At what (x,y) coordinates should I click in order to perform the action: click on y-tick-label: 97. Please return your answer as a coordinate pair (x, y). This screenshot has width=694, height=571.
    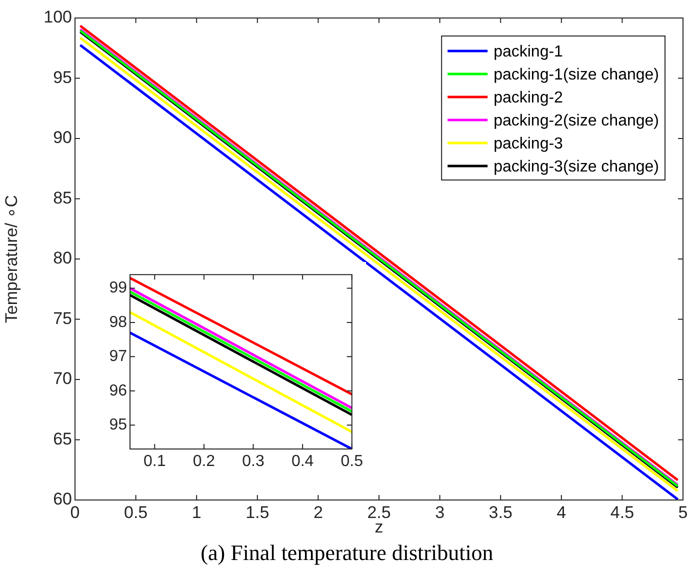
    Looking at the image, I should click on (118, 357).